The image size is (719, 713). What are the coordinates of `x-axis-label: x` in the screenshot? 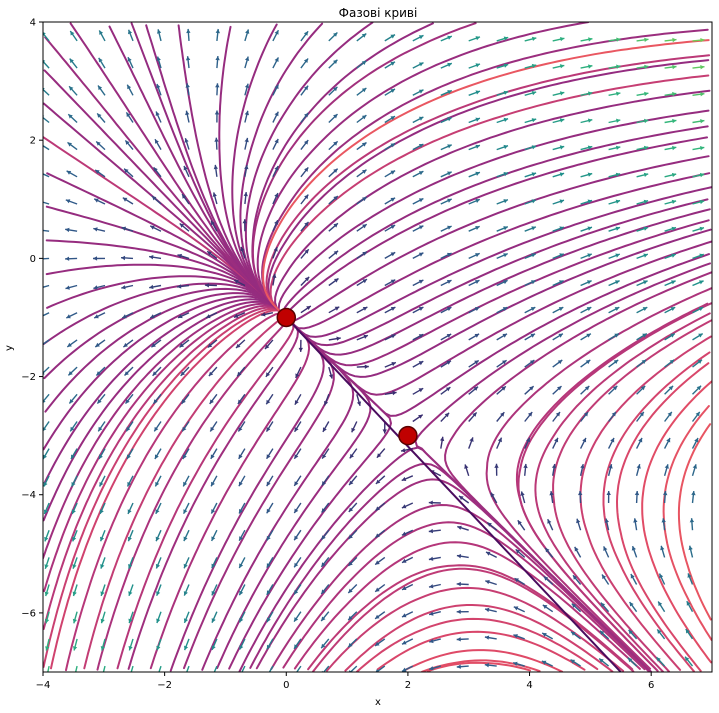 It's located at (378, 702).